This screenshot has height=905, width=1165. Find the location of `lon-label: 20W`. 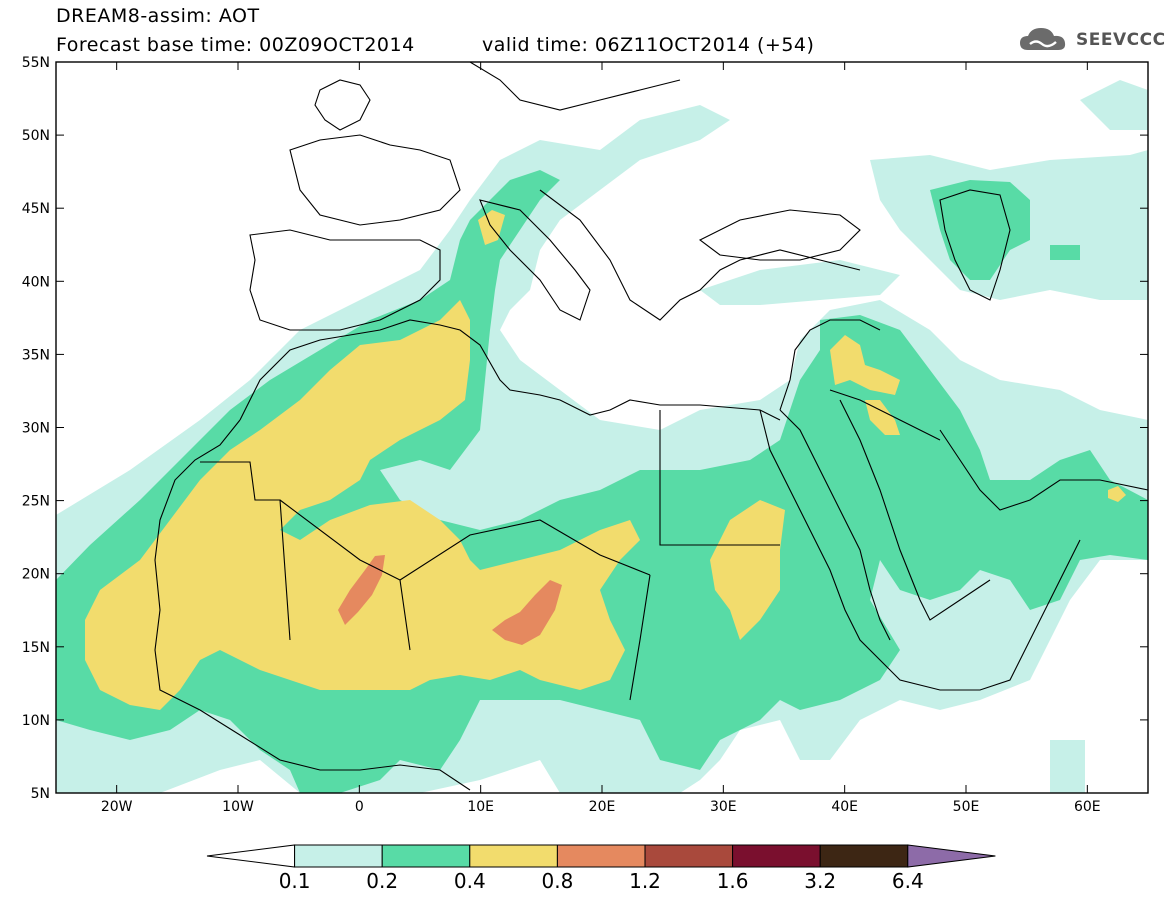

lon-label: 20W is located at coordinates (117, 807).